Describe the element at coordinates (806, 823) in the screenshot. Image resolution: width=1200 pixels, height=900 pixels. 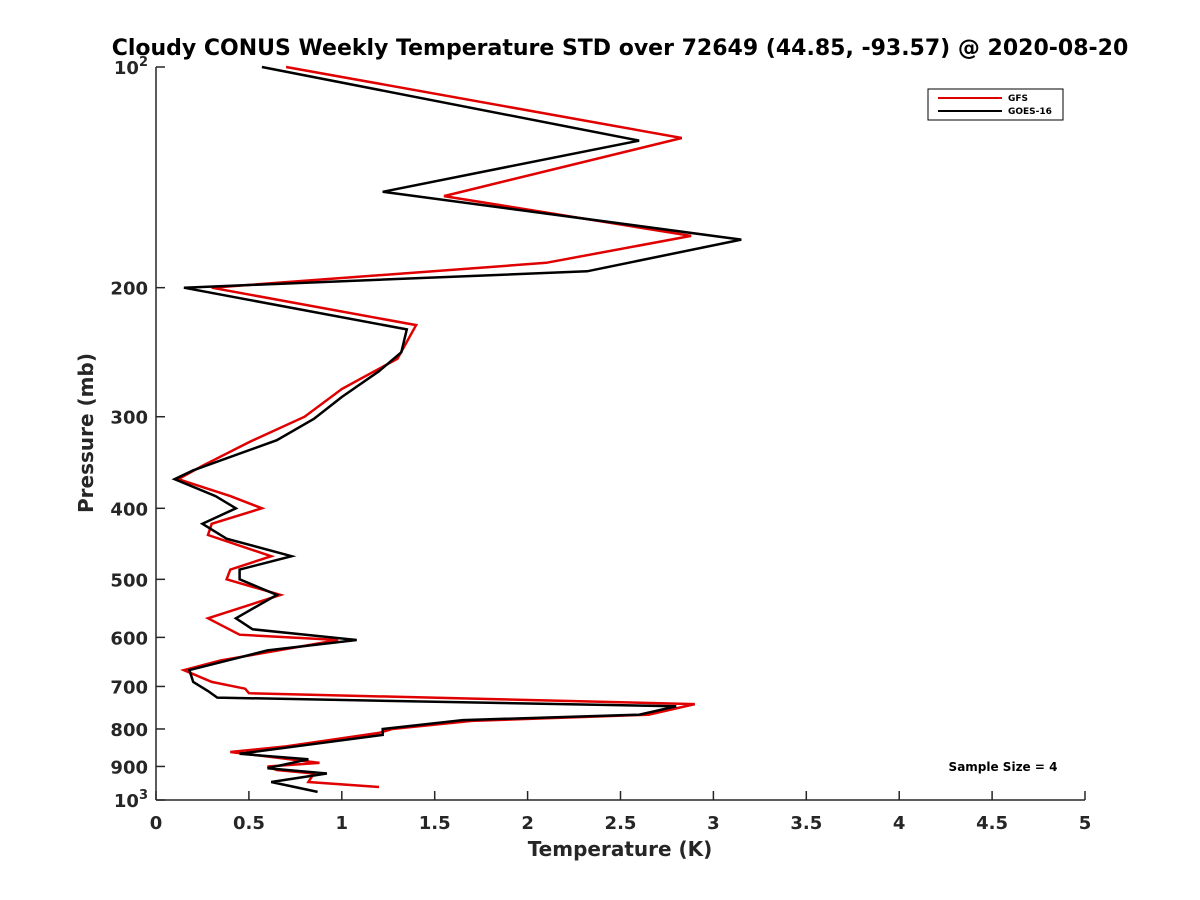
I see `x-tick-label: 3.5` at that location.